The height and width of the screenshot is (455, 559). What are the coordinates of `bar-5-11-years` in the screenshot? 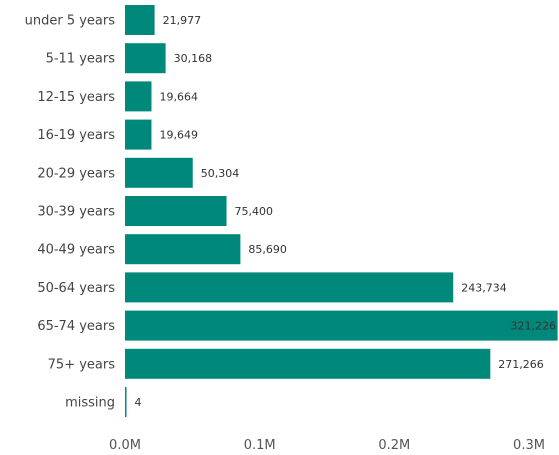 It's located at (145, 58).